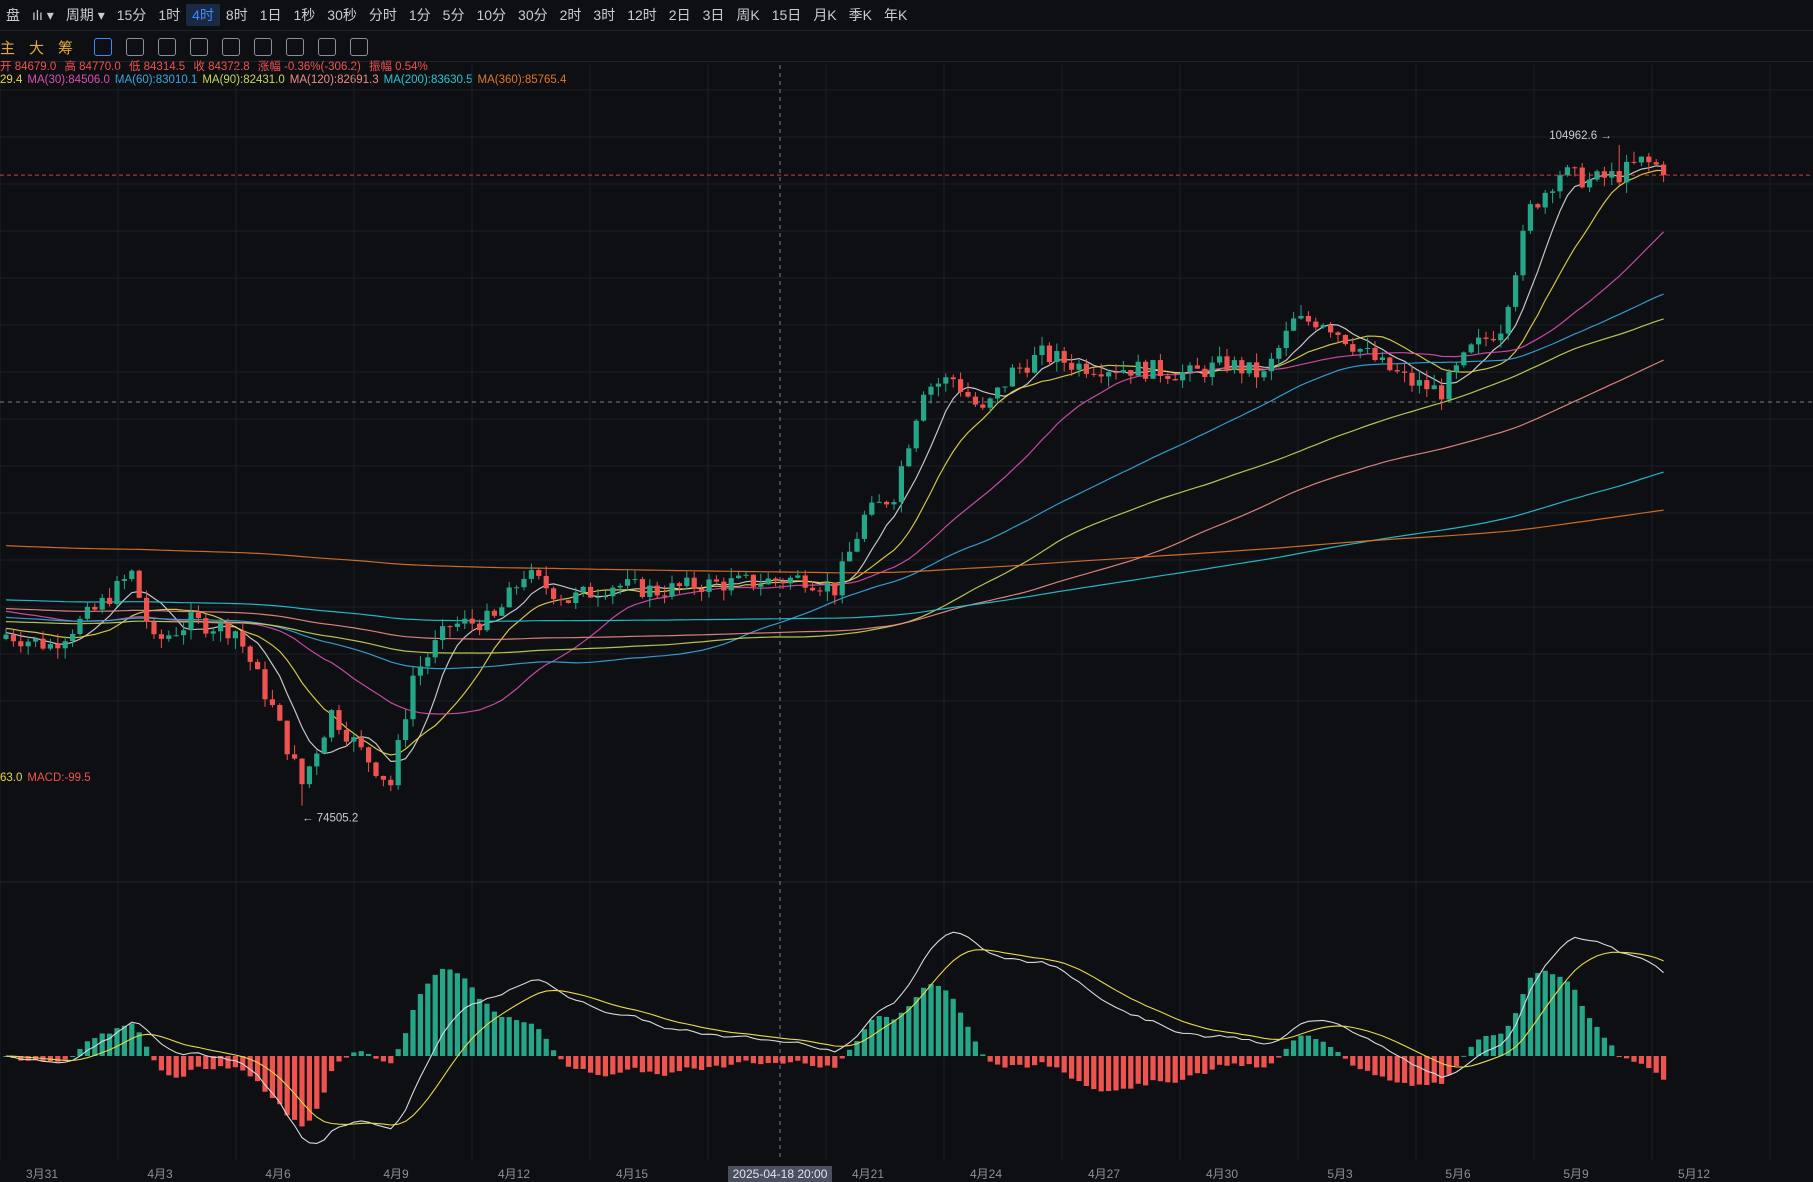 The height and width of the screenshot is (1182, 1813). What do you see at coordinates (203, 15) in the screenshot?
I see `period-5: 4时` at bounding box center [203, 15].